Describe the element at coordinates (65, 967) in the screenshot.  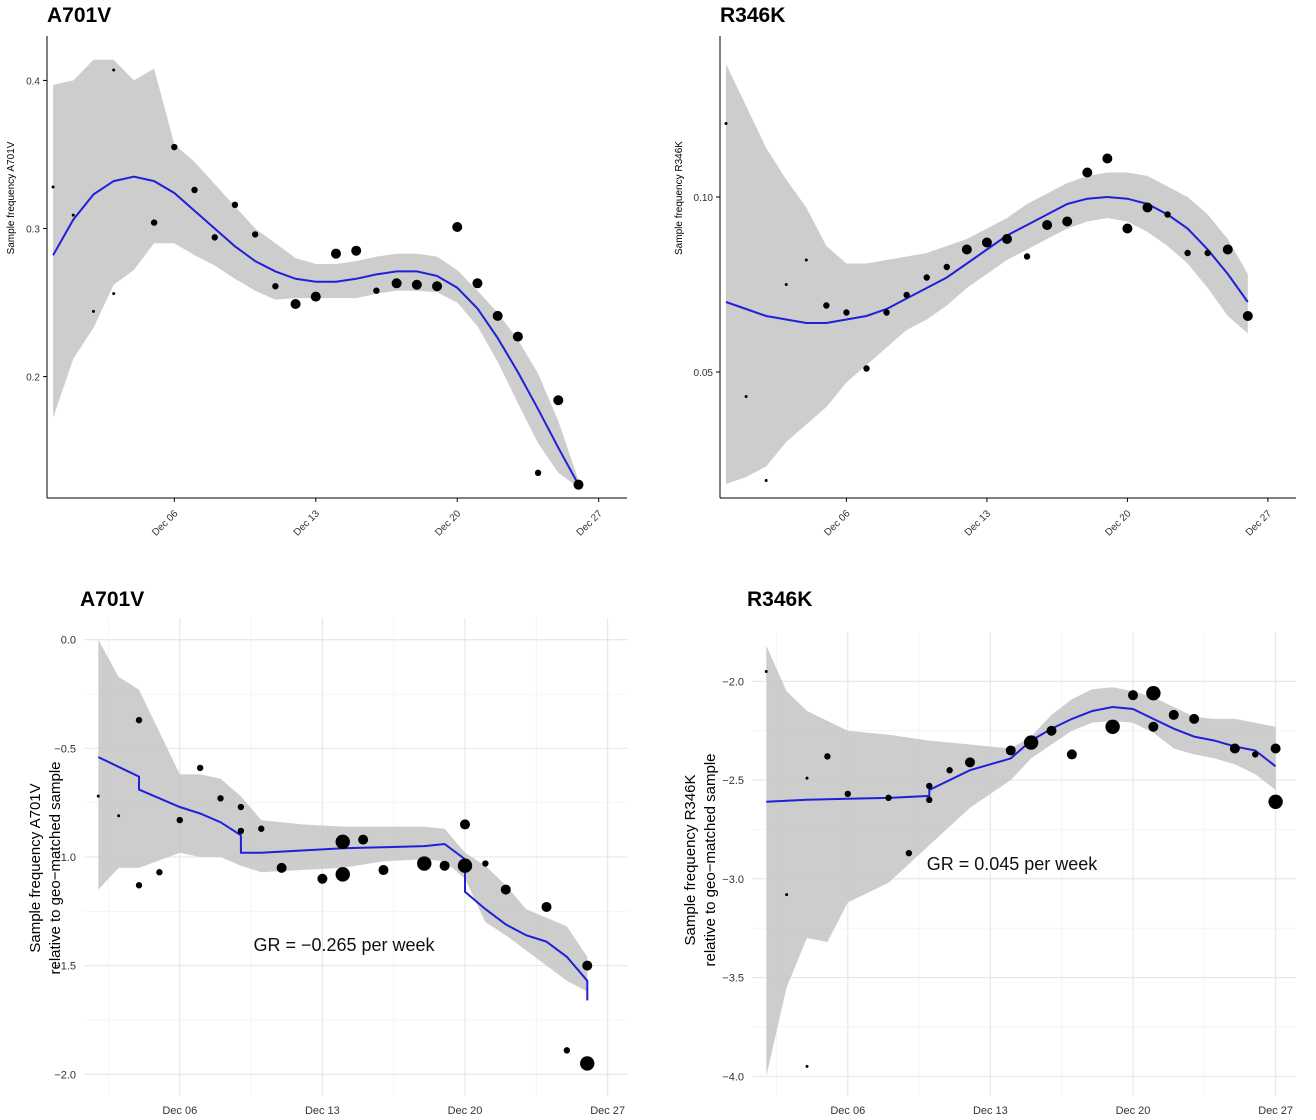
I see `y-tick-label: −1.5` at that location.